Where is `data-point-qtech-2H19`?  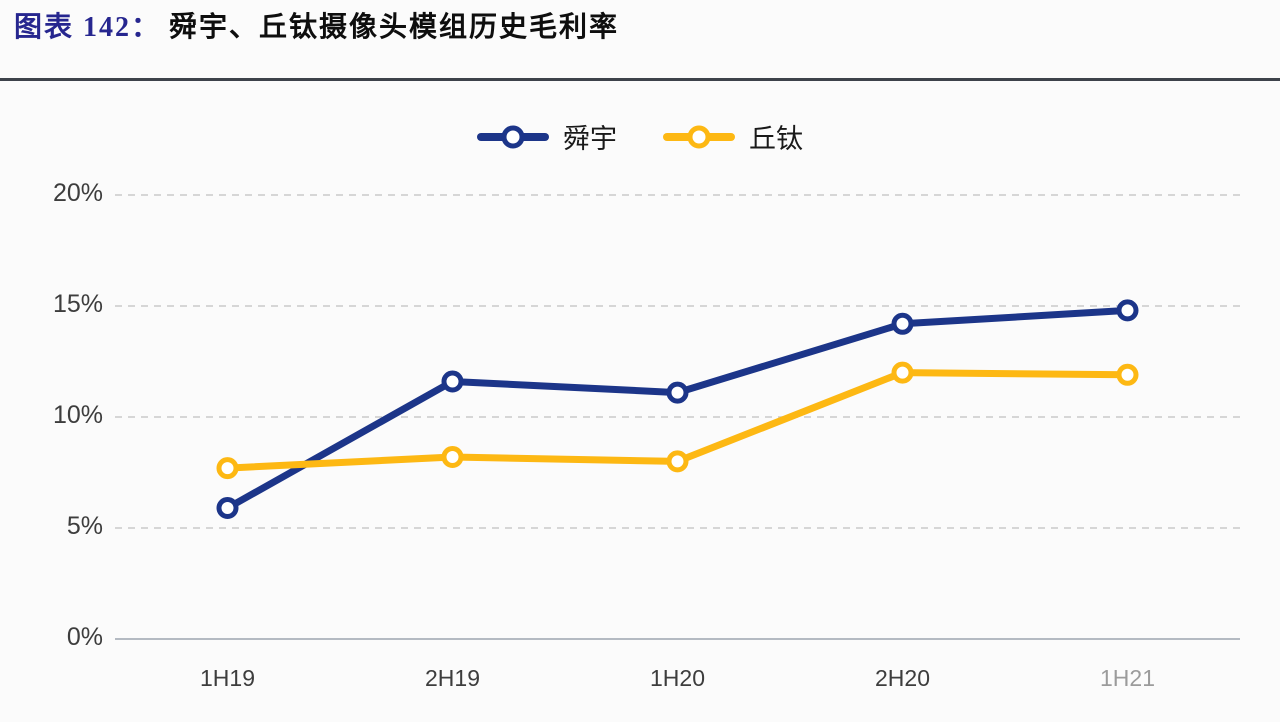 data-point-qtech-2H19 is located at coordinates (452, 457).